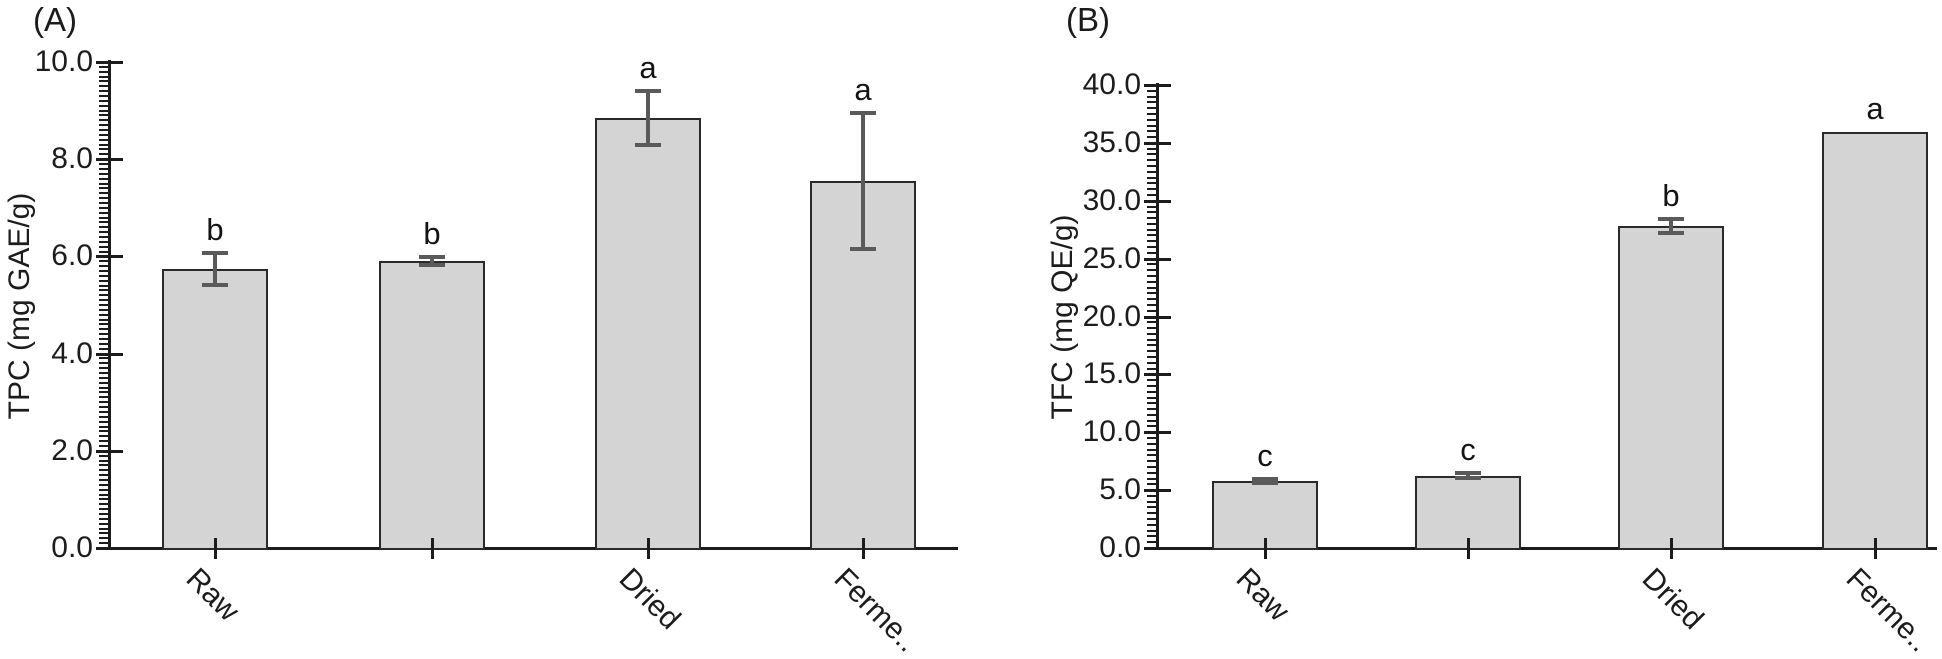 The width and height of the screenshot is (1942, 659). I want to click on x-category-label: Ferme.., so click(876, 610).